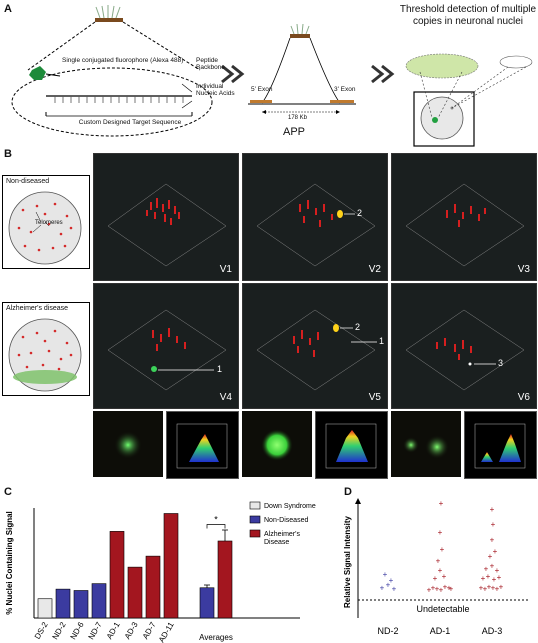  Describe the element at coordinates (358, 327) in the screenshot. I see `v5-arrow-label-2: 2` at that location.